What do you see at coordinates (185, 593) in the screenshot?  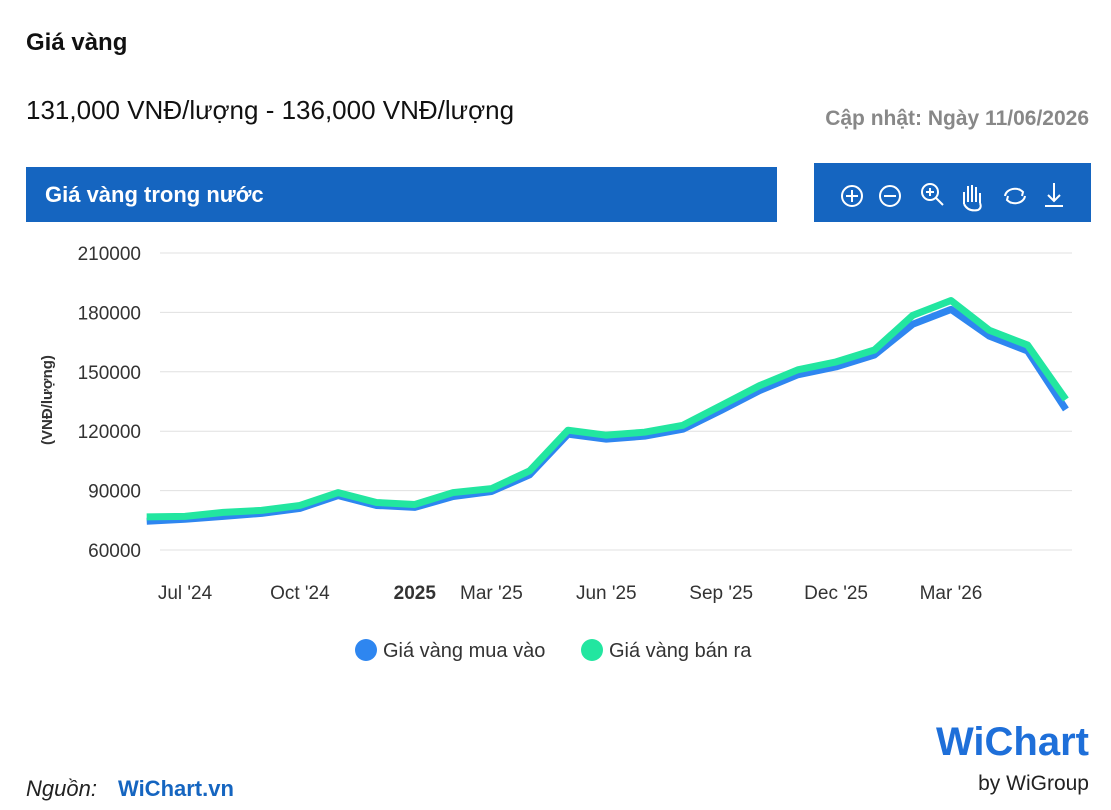 I see `x-tick-label: Jul '24` at bounding box center [185, 593].